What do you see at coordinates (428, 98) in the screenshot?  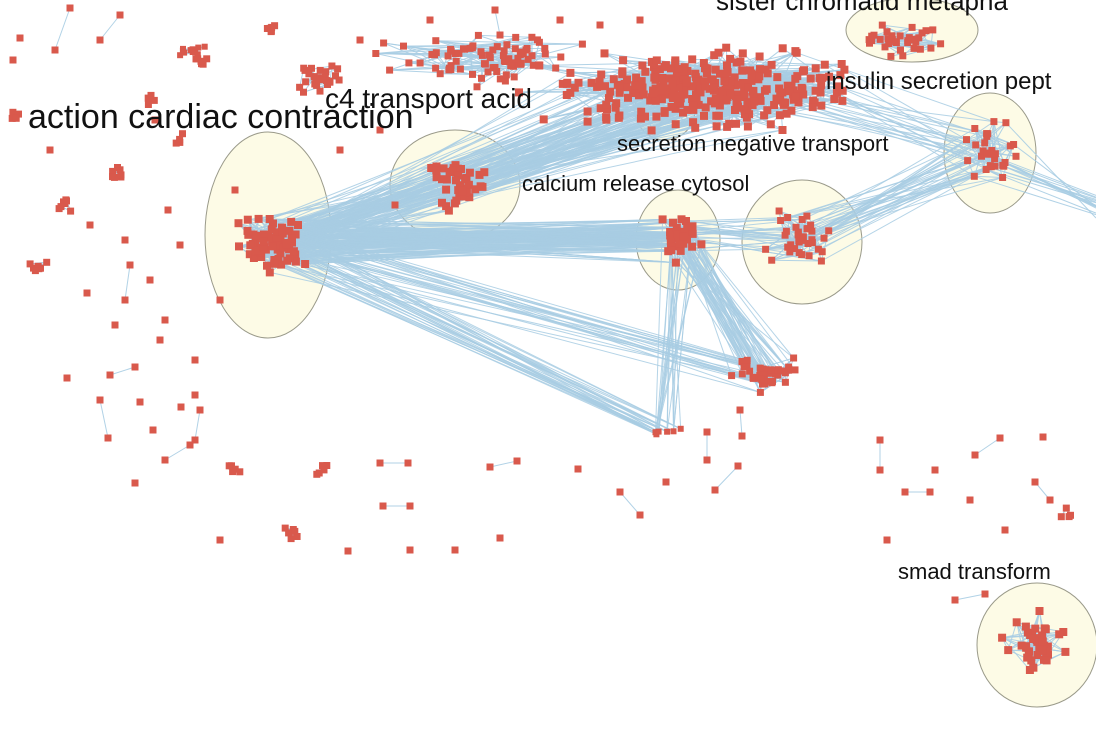 I see `cluster-label-c4-transport-acid: c4 transport acid` at bounding box center [428, 98].